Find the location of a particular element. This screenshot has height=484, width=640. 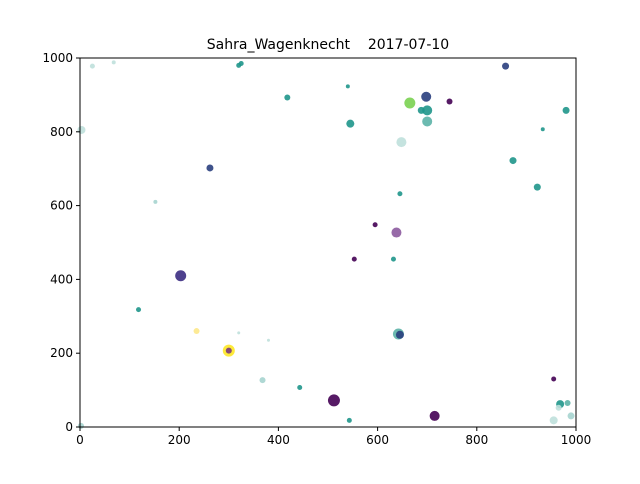

y-axis: 0 200 400 600 800 1000 is located at coordinates (61, 242).